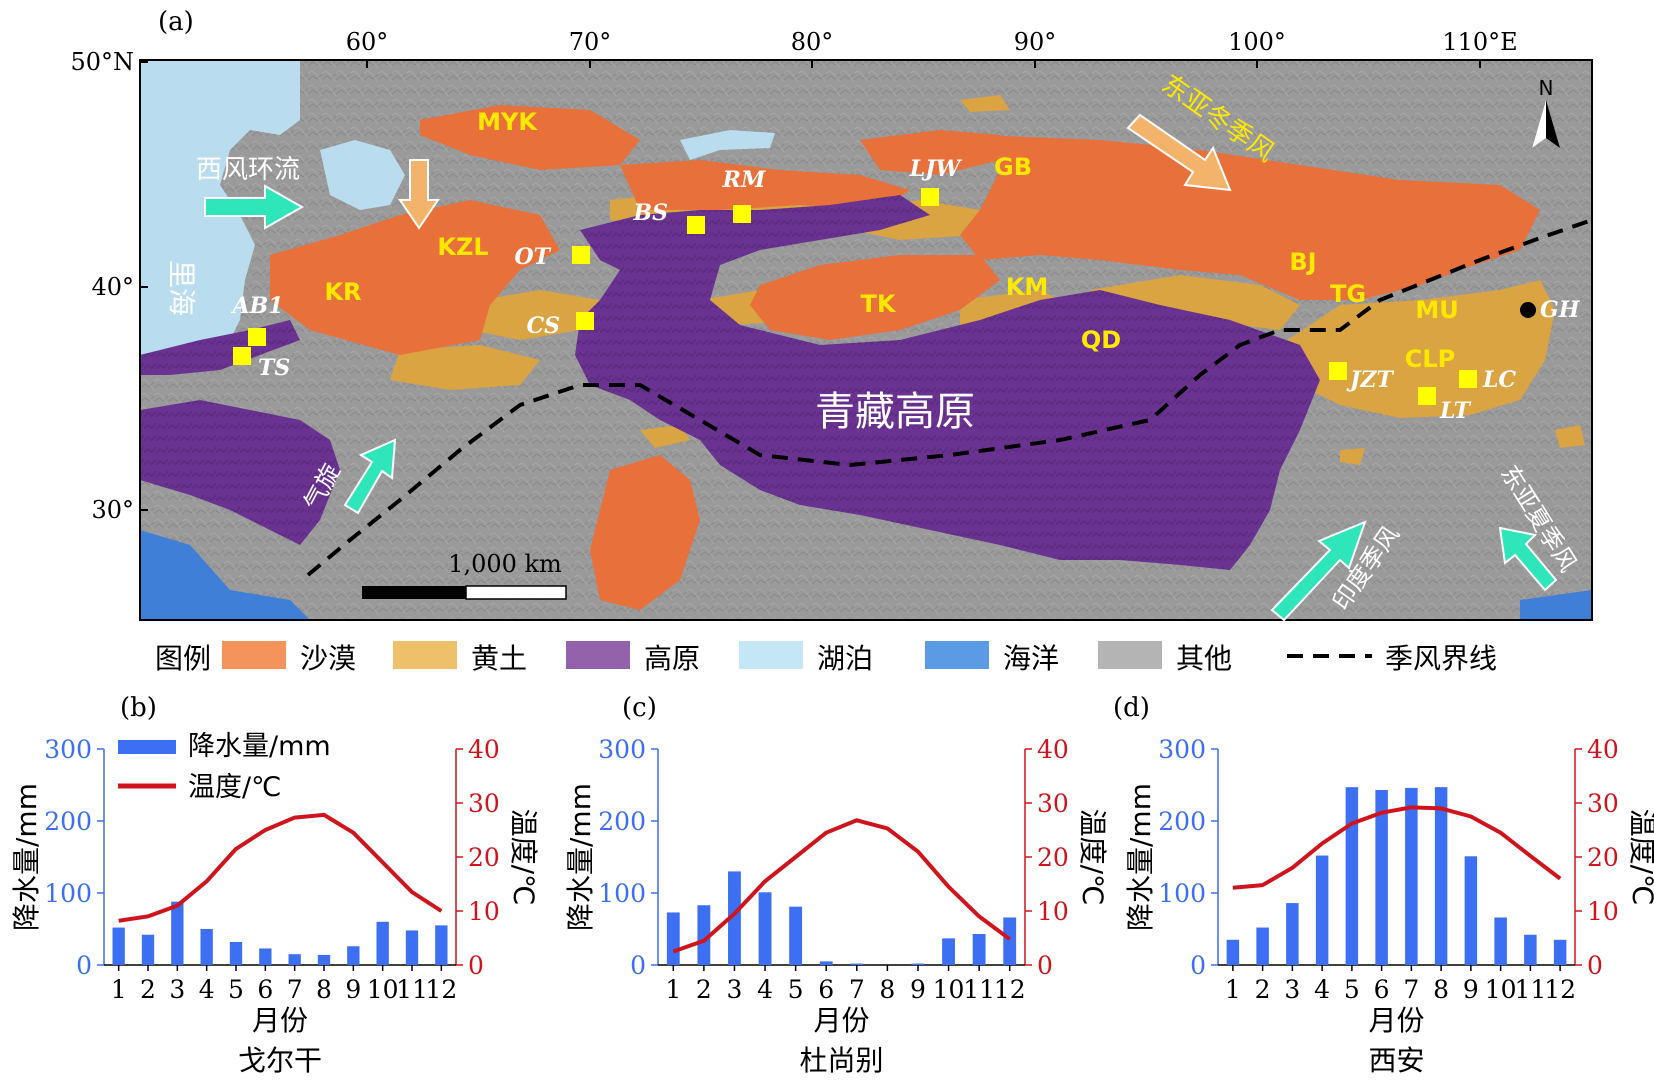 This screenshot has height=1083, width=1654. What do you see at coordinates (1501, 989) in the screenshot?
I see `x-tick-label: 10` at bounding box center [1501, 989].